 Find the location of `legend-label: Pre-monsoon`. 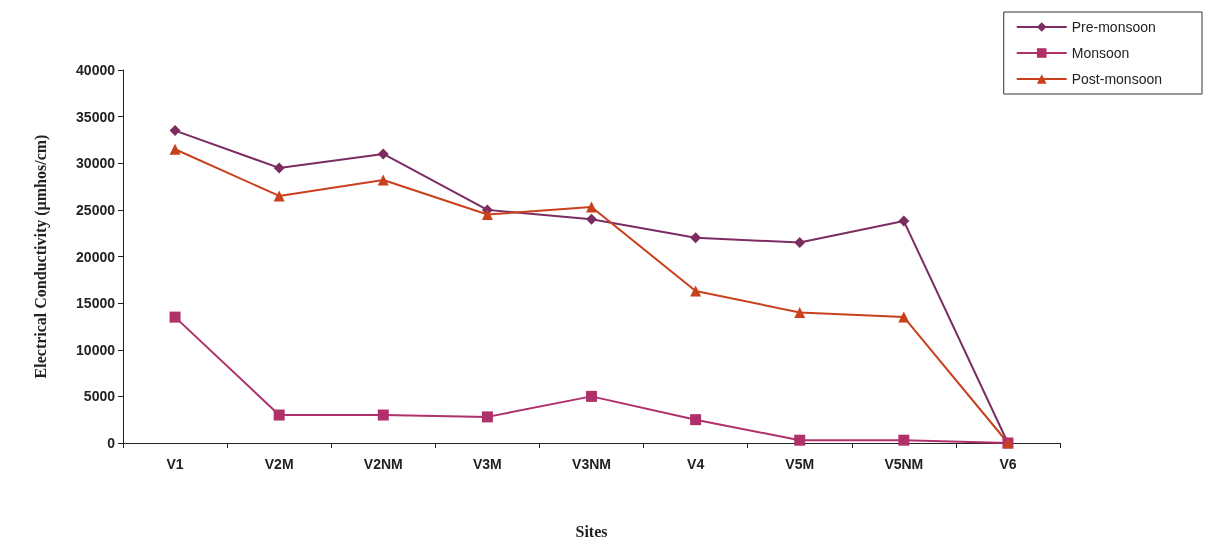

legend-label: Pre-monsoon is located at coordinates (1113, 27).